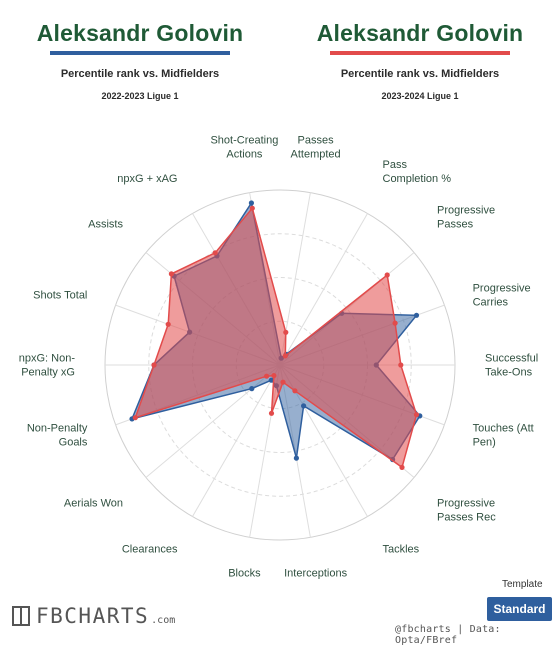  I want to click on axis-label: Clearances, so click(150, 549).